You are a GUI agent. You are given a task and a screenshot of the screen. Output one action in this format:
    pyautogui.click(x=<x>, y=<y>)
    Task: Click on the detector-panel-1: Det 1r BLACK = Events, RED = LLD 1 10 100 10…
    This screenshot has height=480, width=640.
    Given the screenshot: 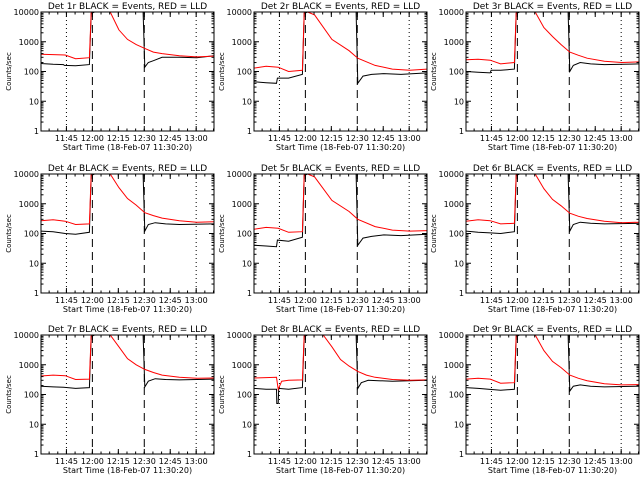 What is the action you would take?
    pyautogui.click(x=110, y=77)
    